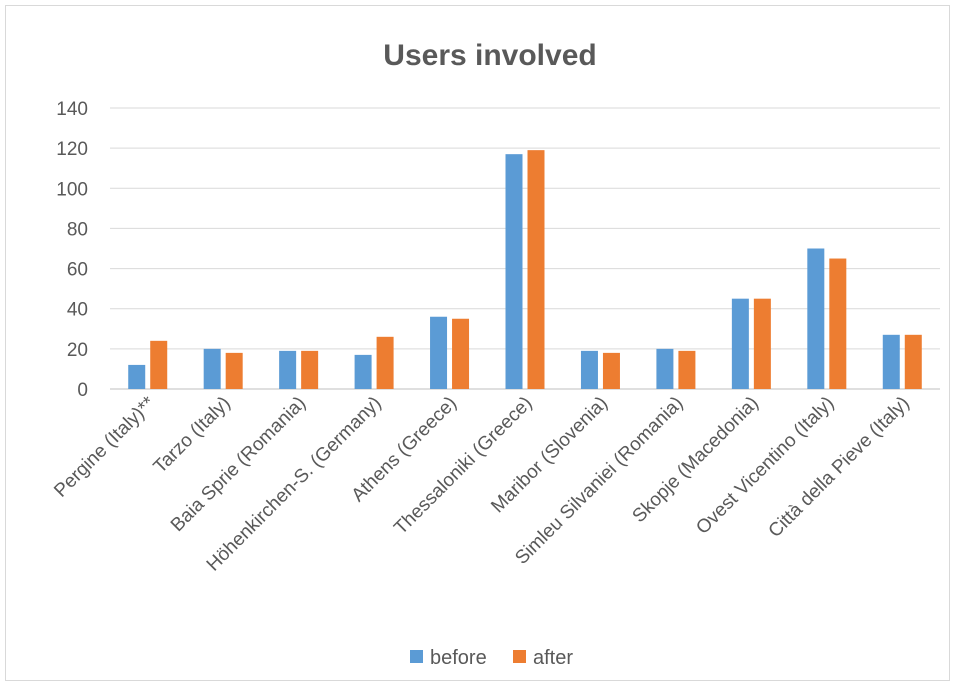 Image resolution: width=956 pixels, height=686 pixels. What do you see at coordinates (696, 460) in the screenshot?
I see `x-tick-label: Skopje (Macedonia)` at bounding box center [696, 460].